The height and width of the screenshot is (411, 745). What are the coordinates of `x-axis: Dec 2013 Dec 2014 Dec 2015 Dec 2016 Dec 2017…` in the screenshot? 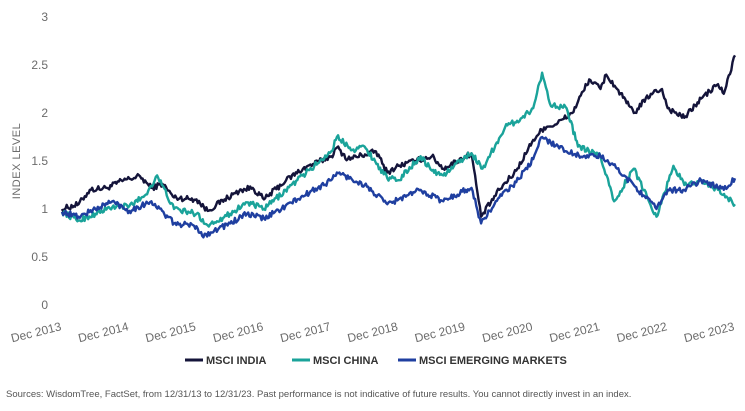 It's located at (372, 332).